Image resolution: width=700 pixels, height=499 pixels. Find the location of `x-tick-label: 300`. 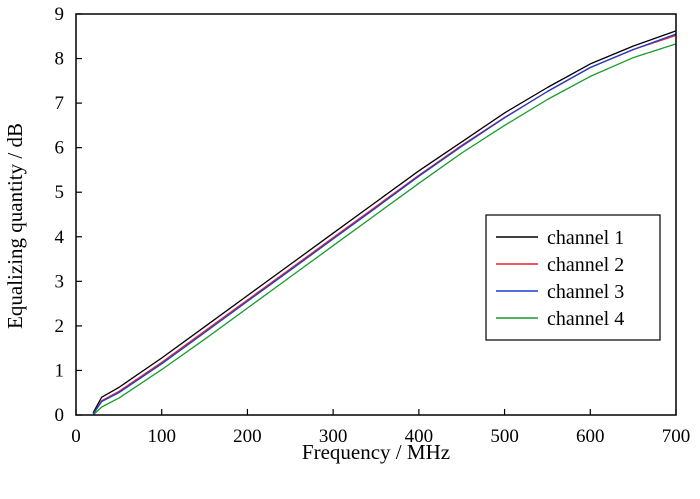

x-tick-label: 300 is located at coordinates (333, 436).